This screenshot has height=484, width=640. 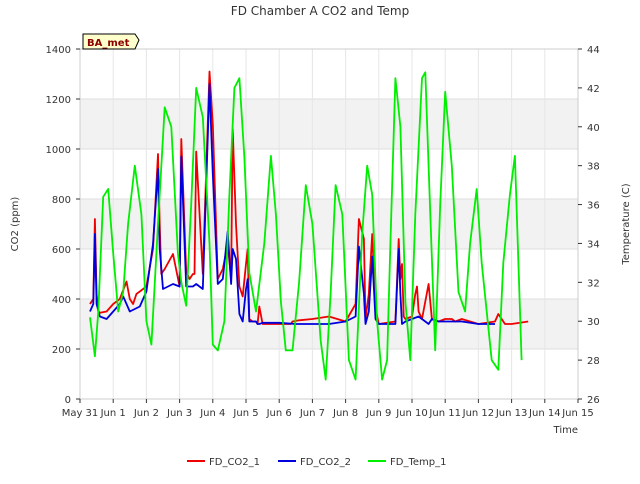 I want to click on annotation-box-shape, so click(x=111, y=41).